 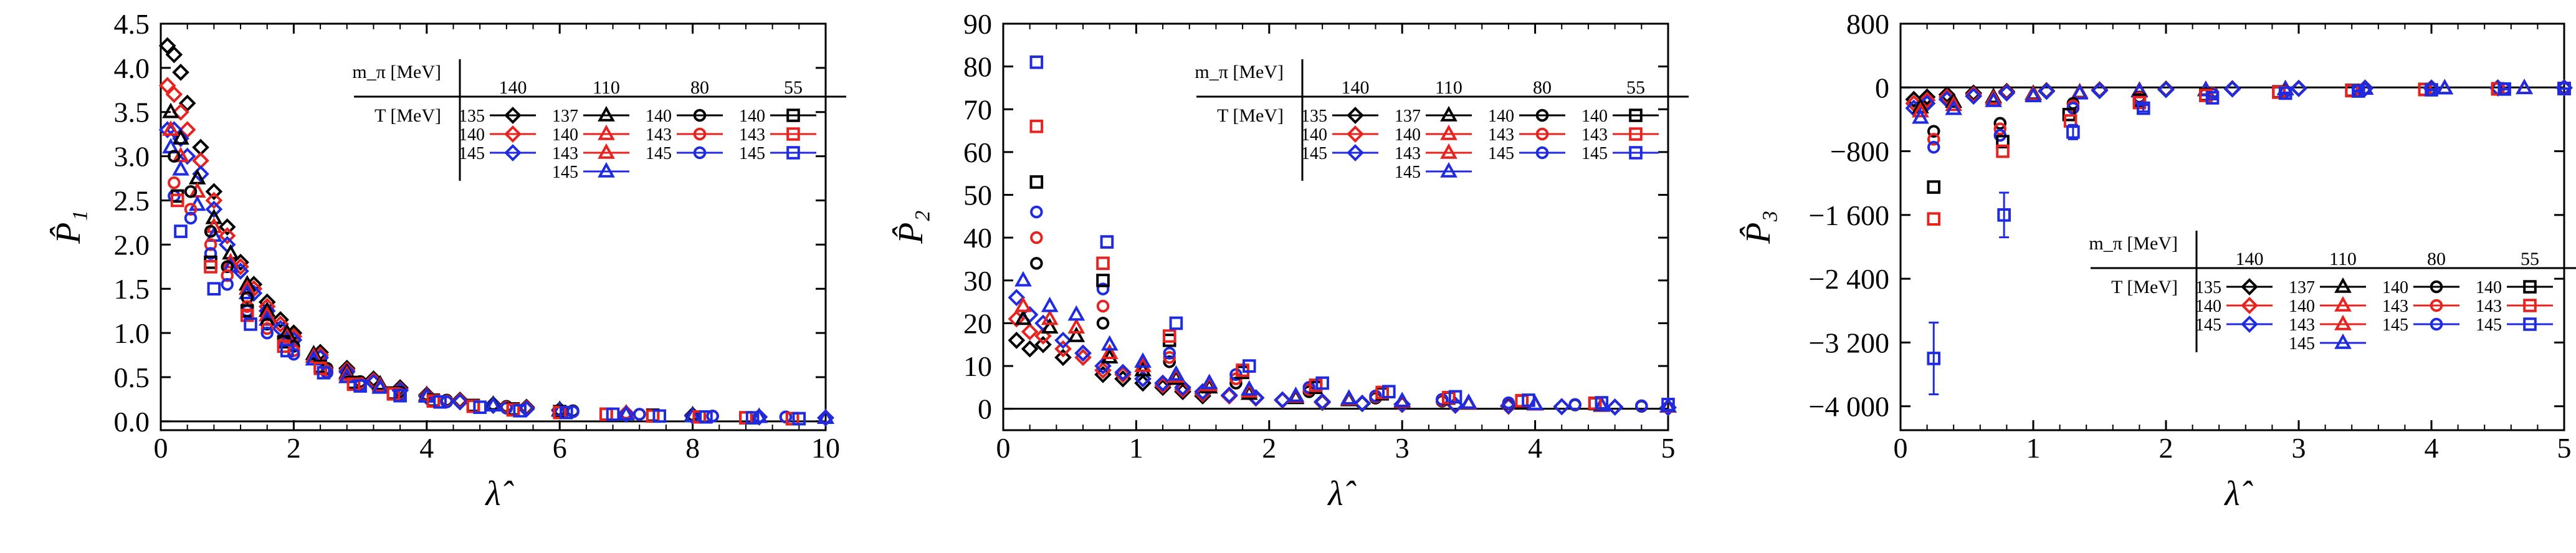 What do you see at coordinates (565, 116) in the screenshot?
I see `legend-t-value: 137` at bounding box center [565, 116].